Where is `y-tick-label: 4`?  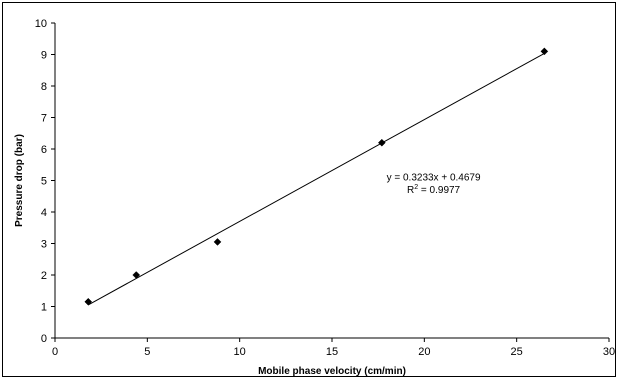
y-tick-label: 4 is located at coordinates (44, 213).